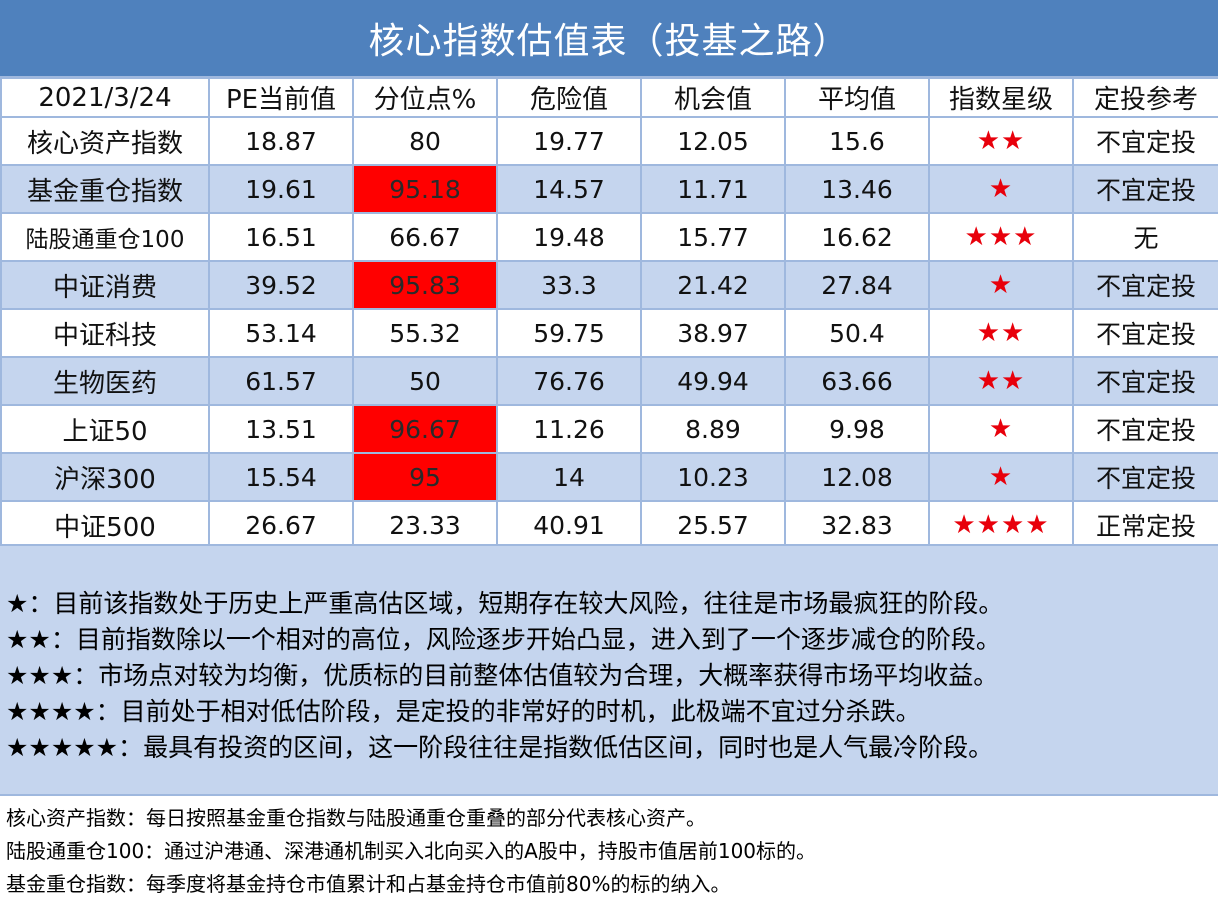 This screenshot has width=1218, height=904. Describe the element at coordinates (569, 525) in the screenshot. I see `danger-value: 40.91` at that location.